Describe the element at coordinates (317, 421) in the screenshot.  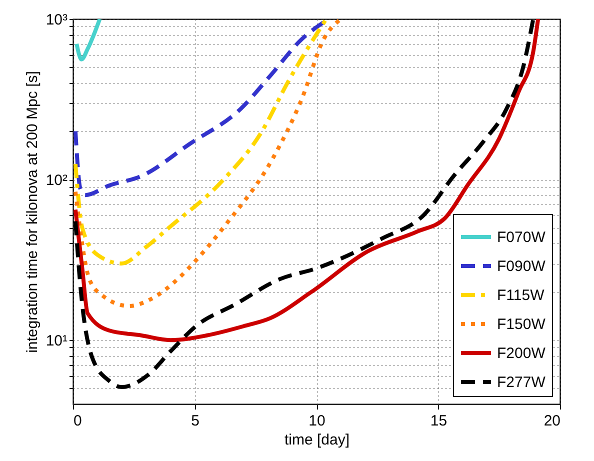
I see `x-tick-label: 10` at that location.